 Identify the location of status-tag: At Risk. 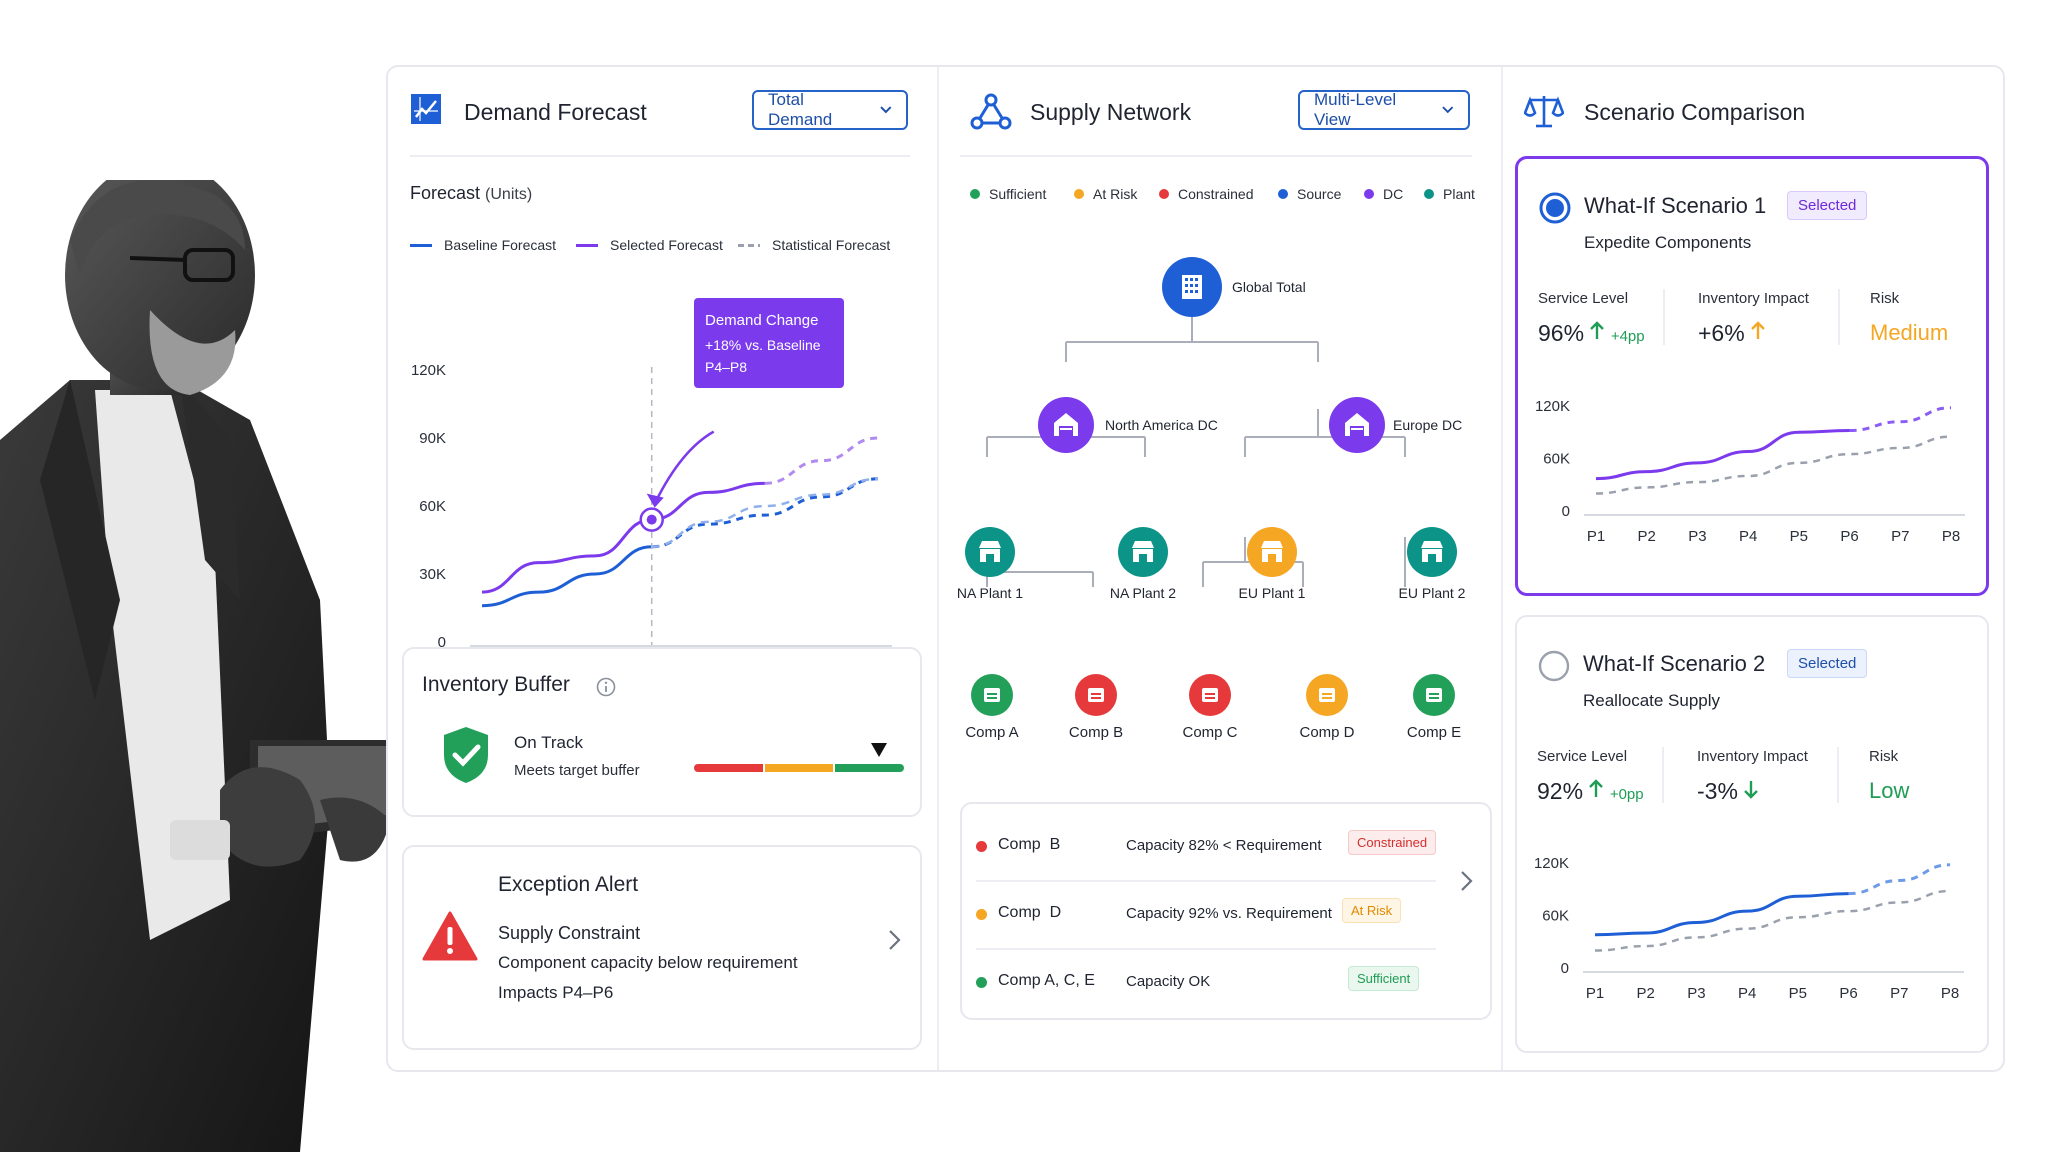
(1372, 910).